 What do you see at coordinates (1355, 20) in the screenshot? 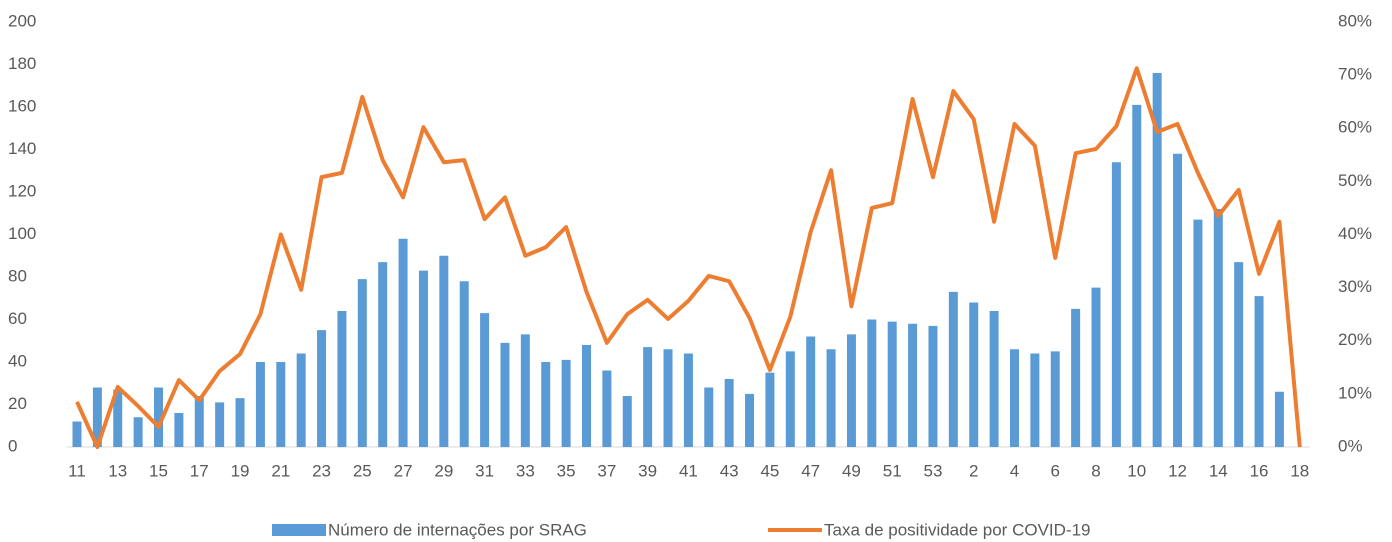
I see `y2-tick-label: 80%` at bounding box center [1355, 20].